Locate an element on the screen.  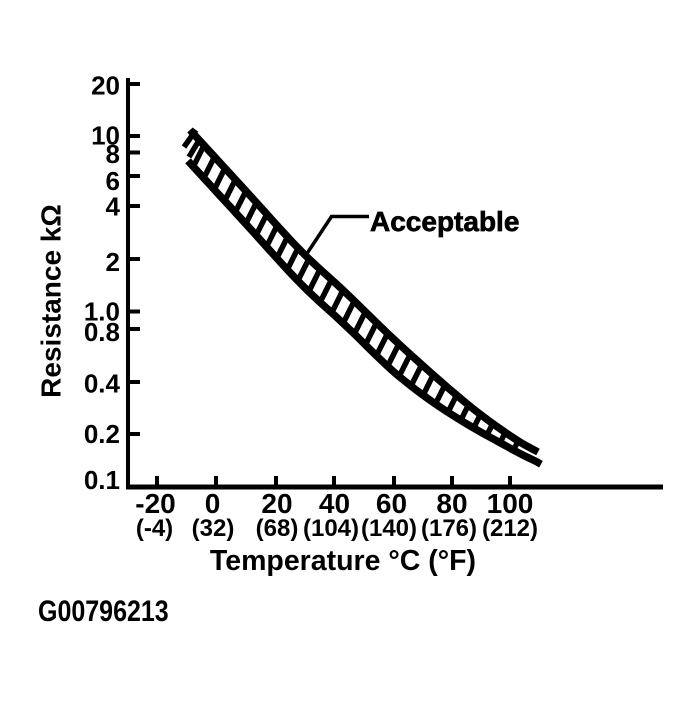
svg-text: 0.1 is located at coordinates (102, 480).